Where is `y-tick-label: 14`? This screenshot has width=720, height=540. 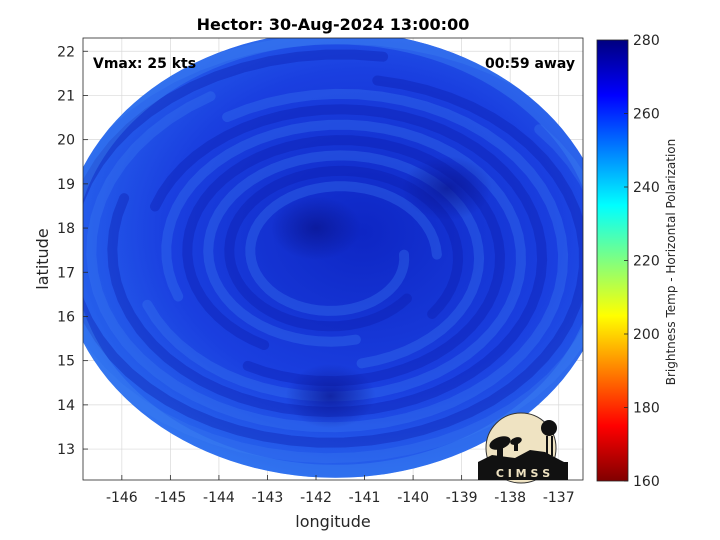 y-tick-label: 14 is located at coordinates (66, 406).